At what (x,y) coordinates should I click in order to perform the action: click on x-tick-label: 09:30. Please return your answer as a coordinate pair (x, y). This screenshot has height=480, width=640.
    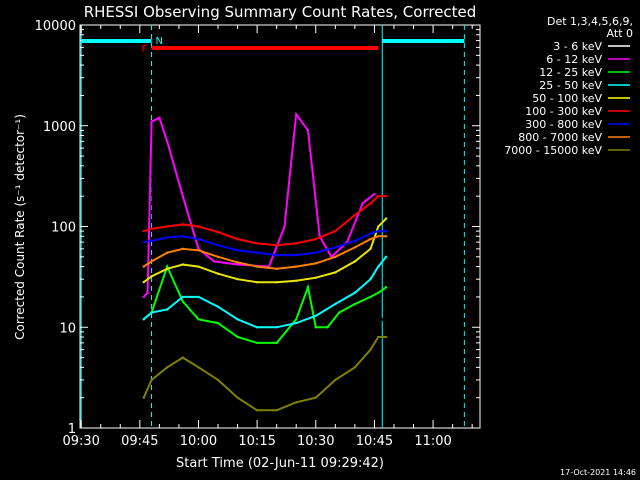
    Looking at the image, I should click on (80, 441).